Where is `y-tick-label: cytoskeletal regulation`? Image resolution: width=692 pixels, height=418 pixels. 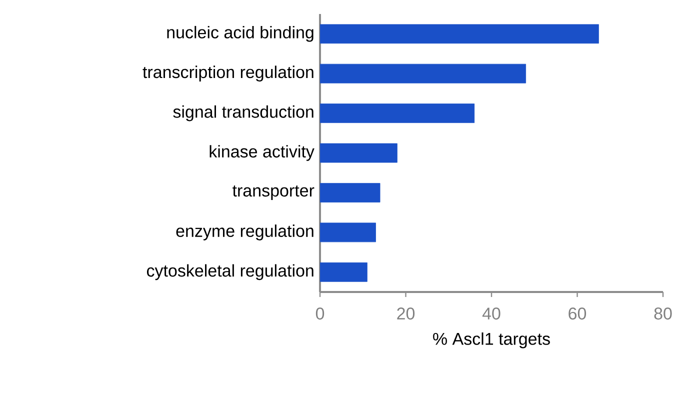
y-tick-label: cytoskeletal regulation is located at coordinates (230, 272).